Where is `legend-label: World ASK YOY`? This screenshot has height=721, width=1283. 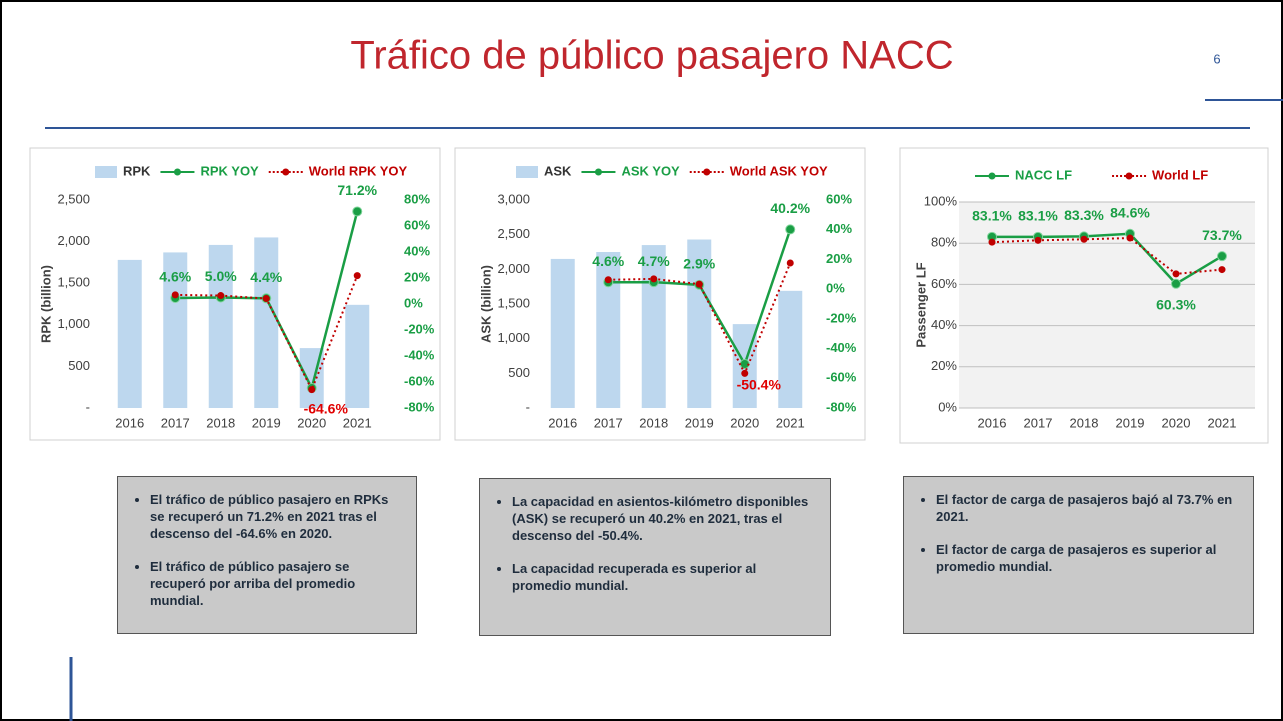
legend-label: World ASK YOY is located at coordinates (779, 170).